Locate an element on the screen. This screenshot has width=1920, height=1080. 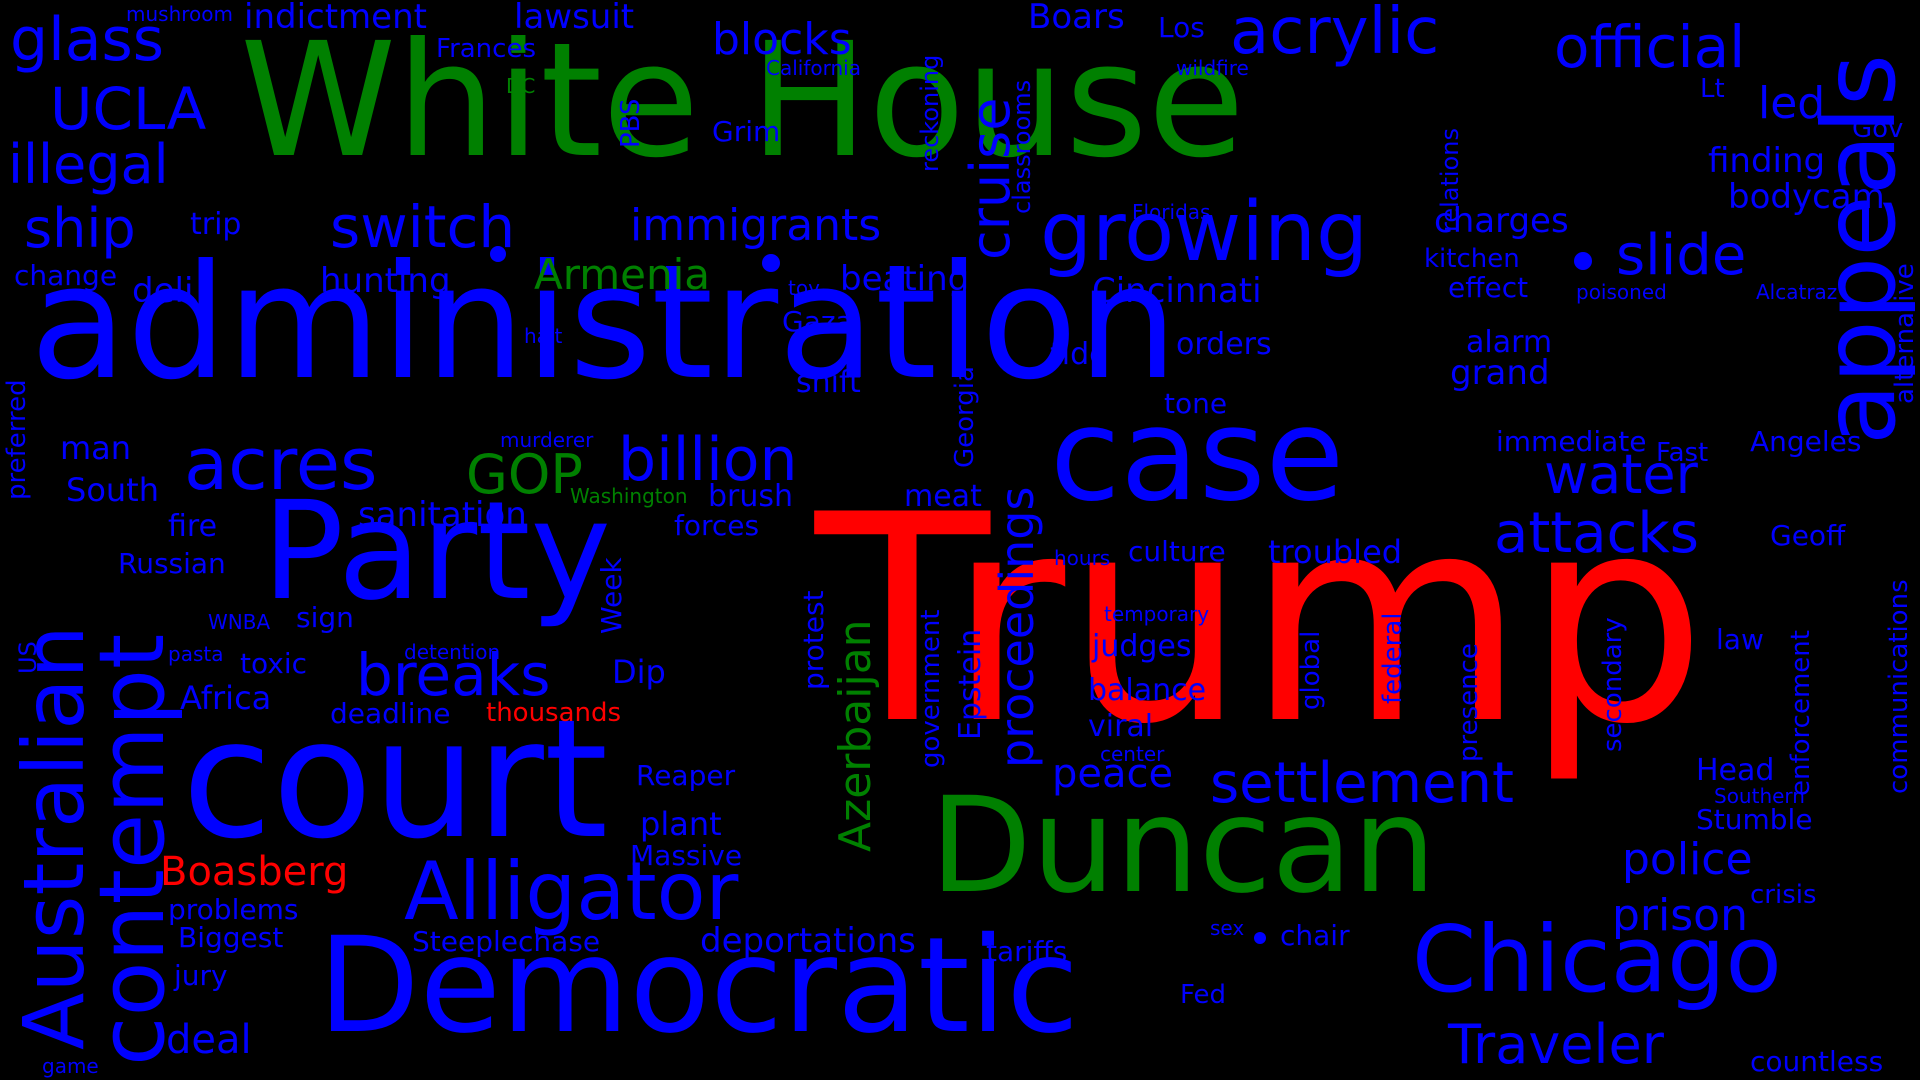
word: deal is located at coordinates (209, 1040).